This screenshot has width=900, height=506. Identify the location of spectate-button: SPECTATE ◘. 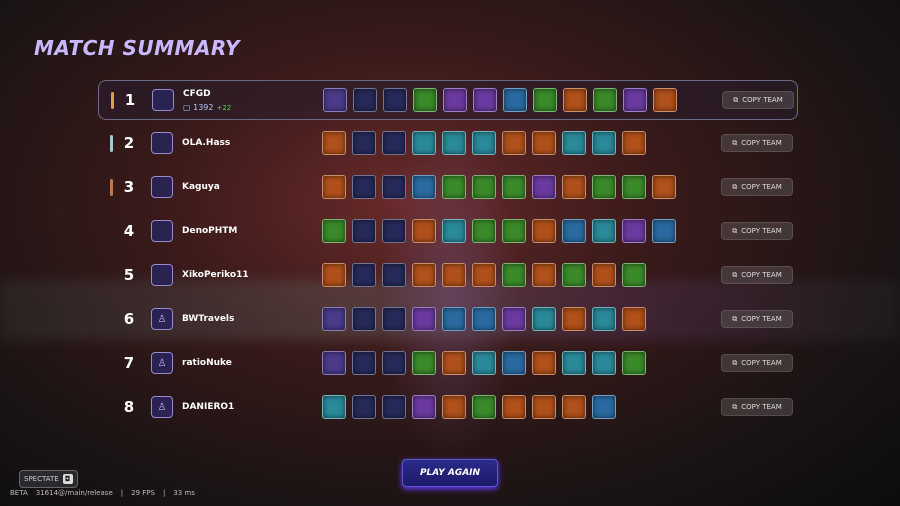
(48, 479).